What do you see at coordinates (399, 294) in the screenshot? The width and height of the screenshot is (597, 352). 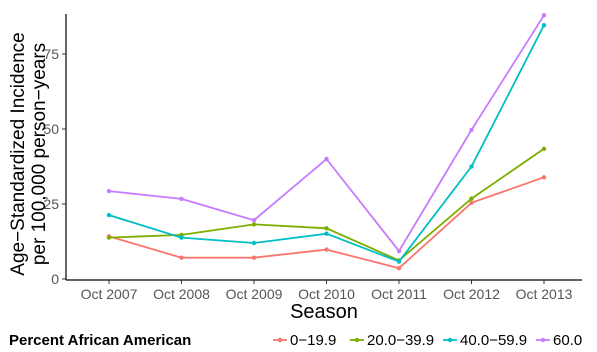 I see `x-tick-label: Oct 2011` at bounding box center [399, 294].